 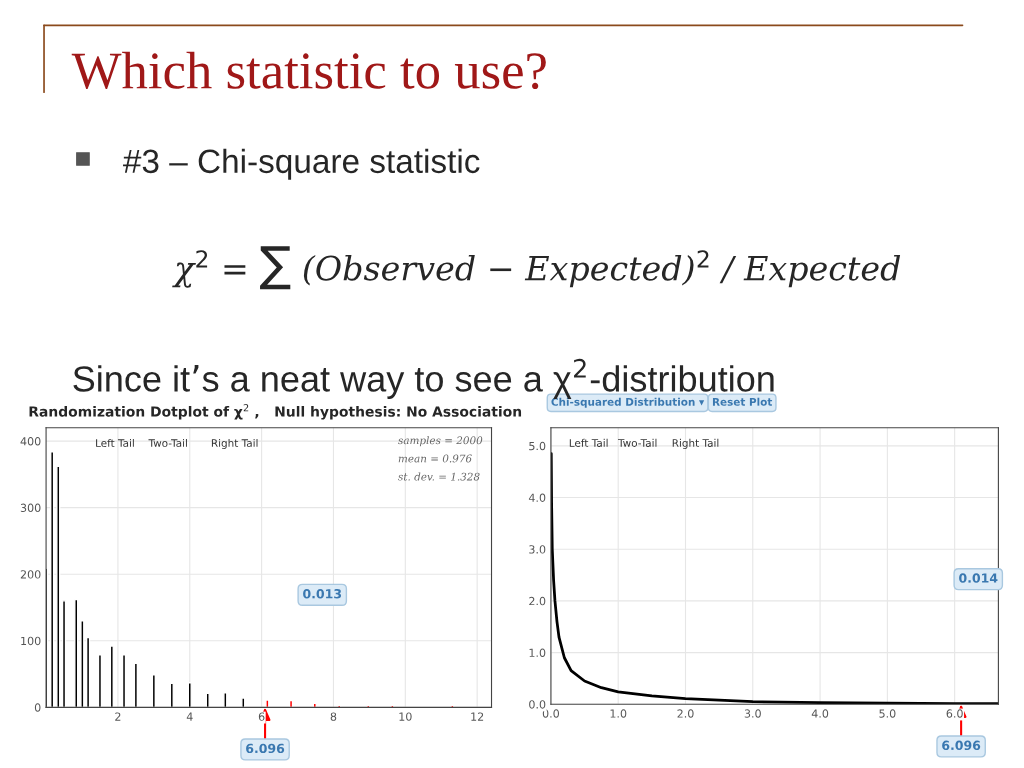 I want to click on annotation: samples = 2000, so click(x=440, y=441).